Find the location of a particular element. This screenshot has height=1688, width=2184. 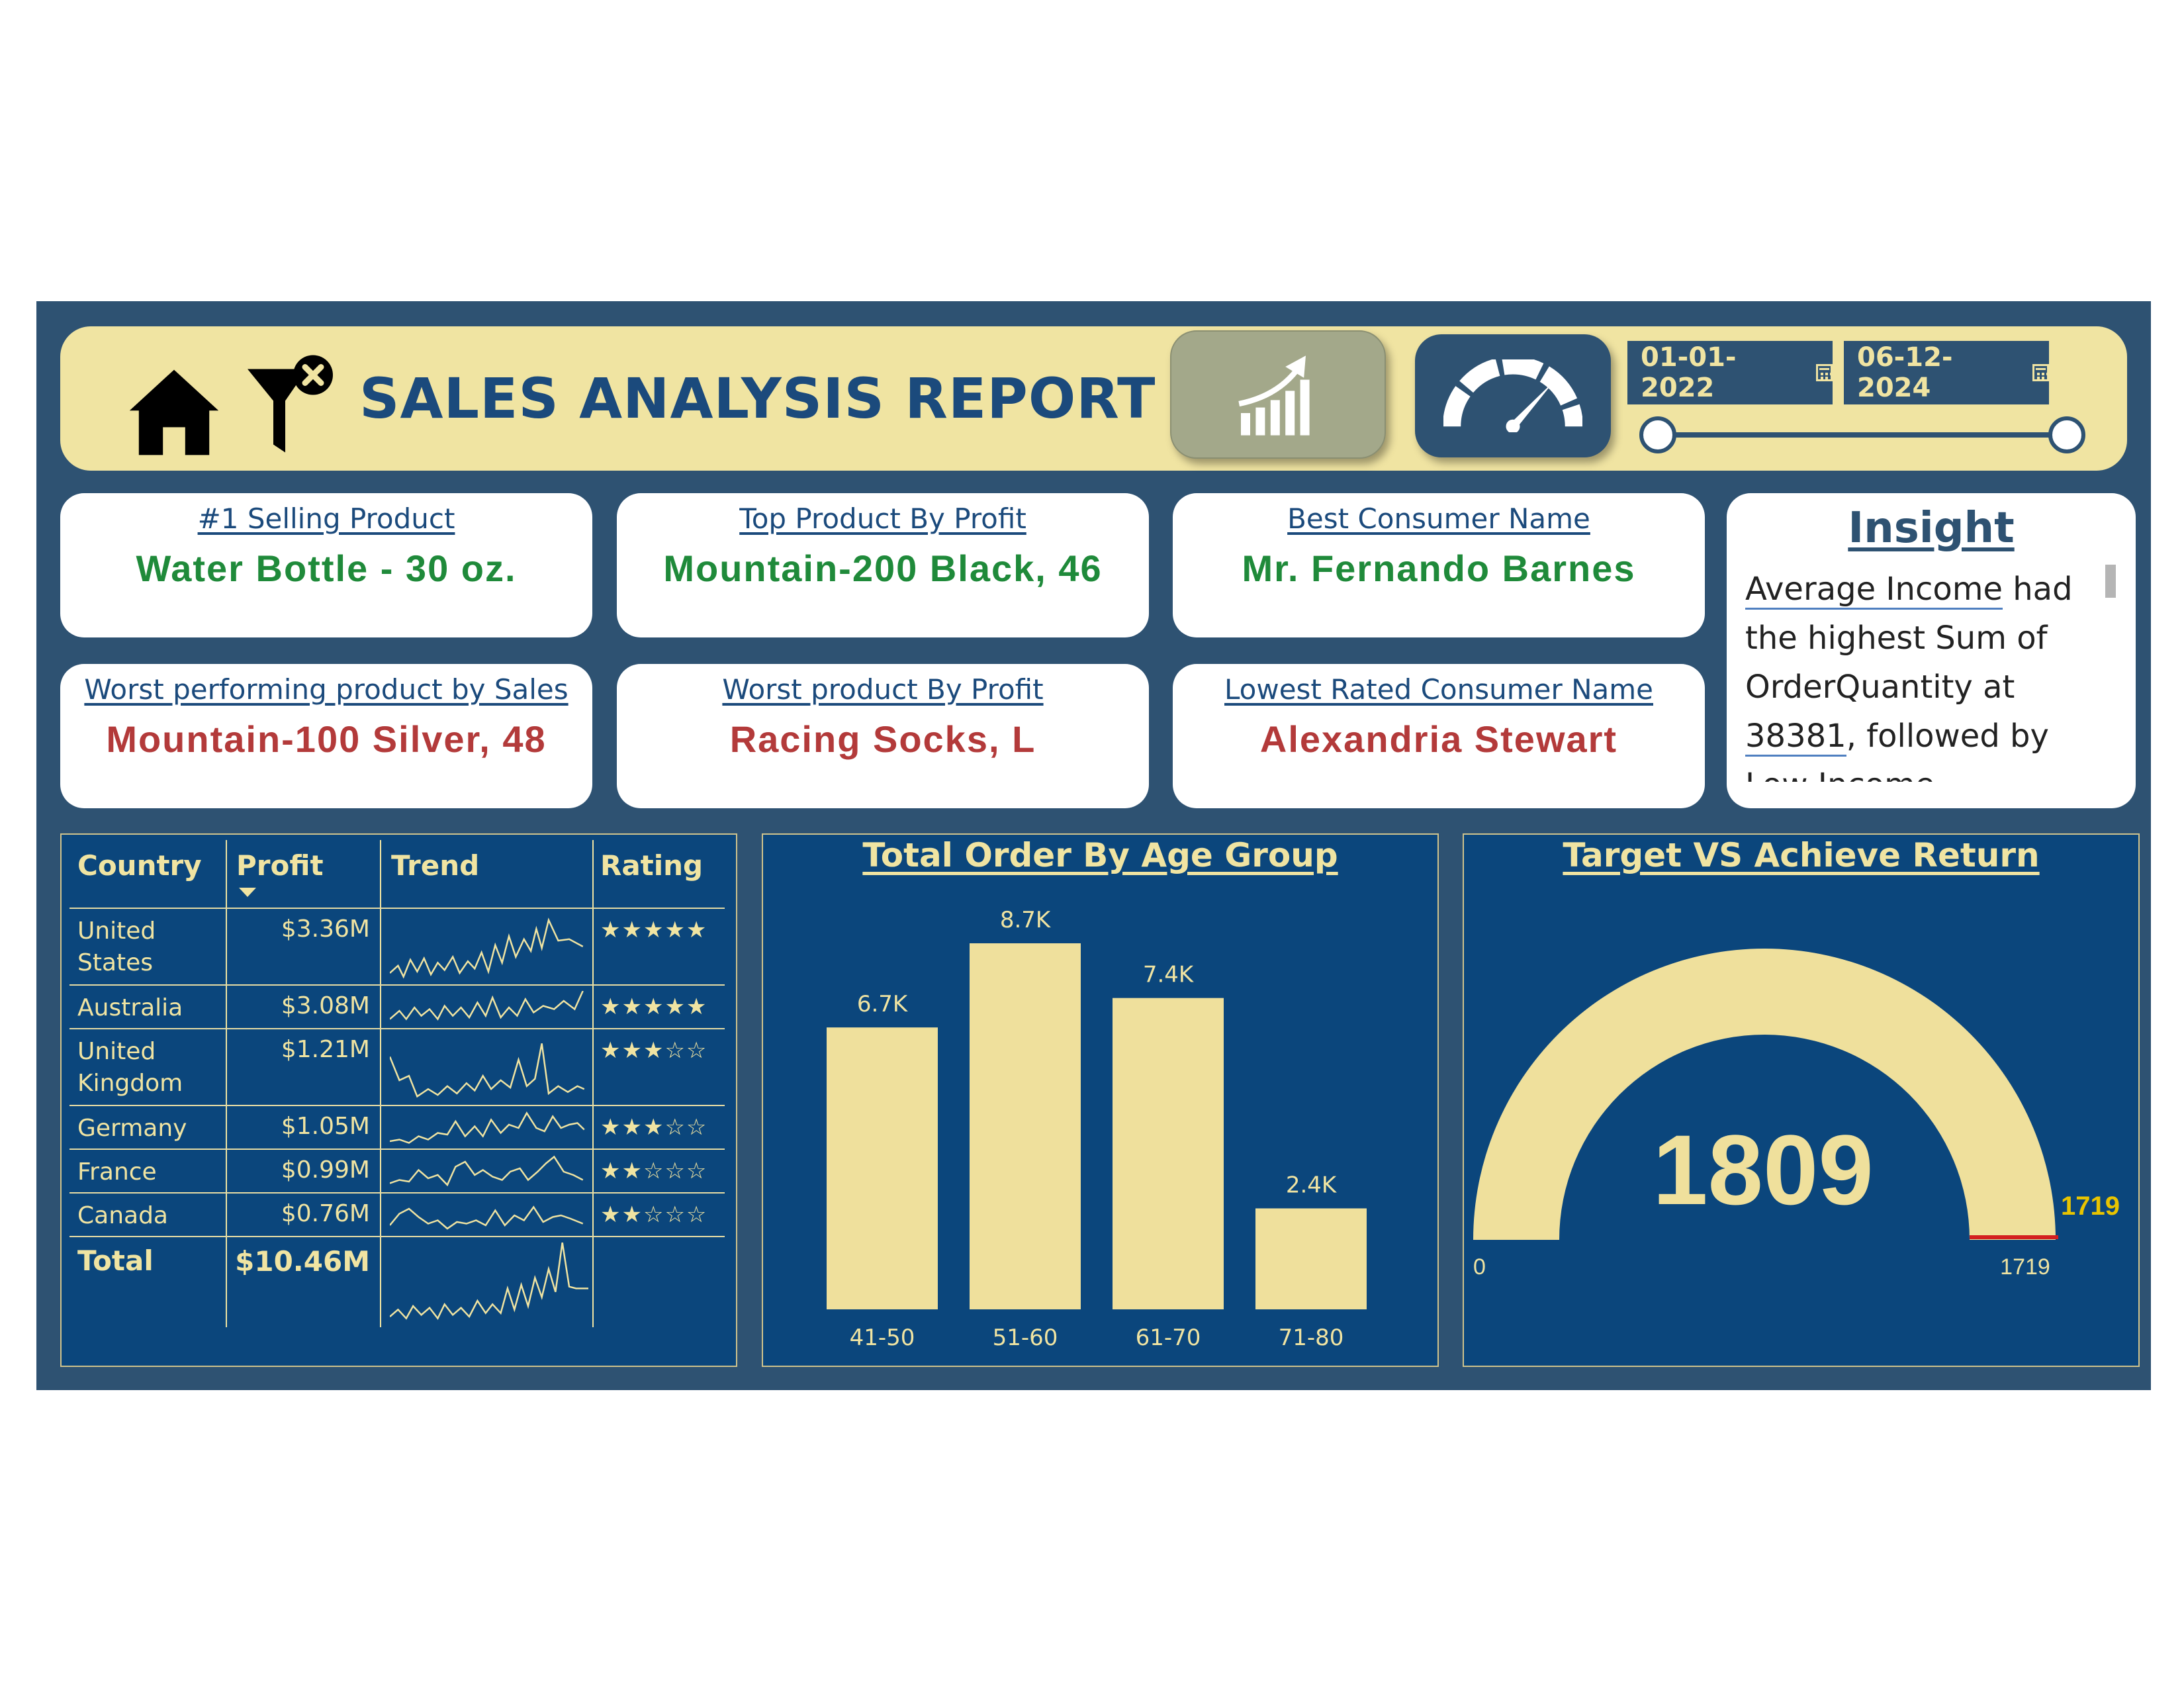

header-bar: SALES ANALYSIS REPORT 01-01-2022 is located at coordinates (1093, 398).